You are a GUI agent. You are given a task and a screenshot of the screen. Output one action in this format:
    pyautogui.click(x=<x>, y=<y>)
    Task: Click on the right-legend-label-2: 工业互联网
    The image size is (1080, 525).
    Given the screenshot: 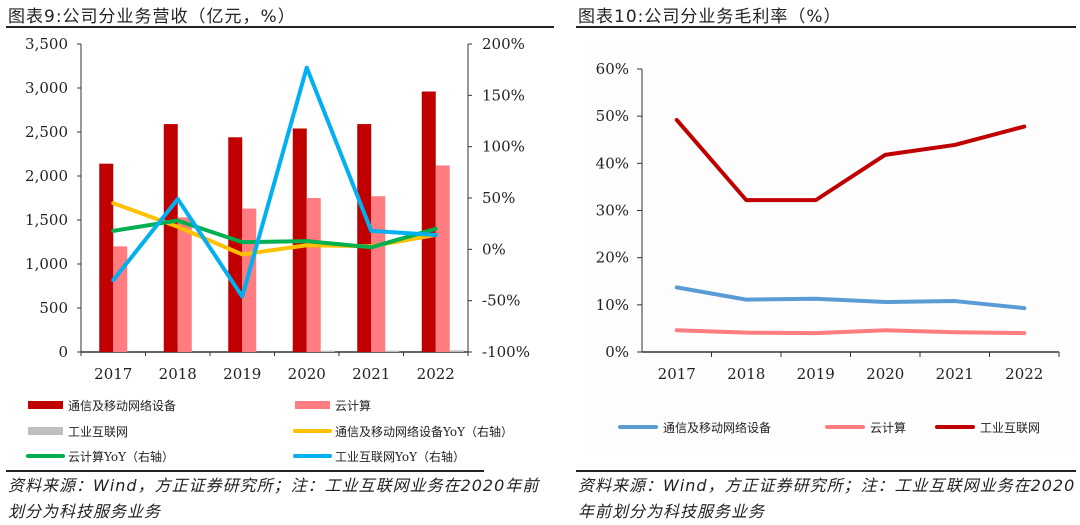 What is the action you would take?
    pyautogui.click(x=1010, y=428)
    